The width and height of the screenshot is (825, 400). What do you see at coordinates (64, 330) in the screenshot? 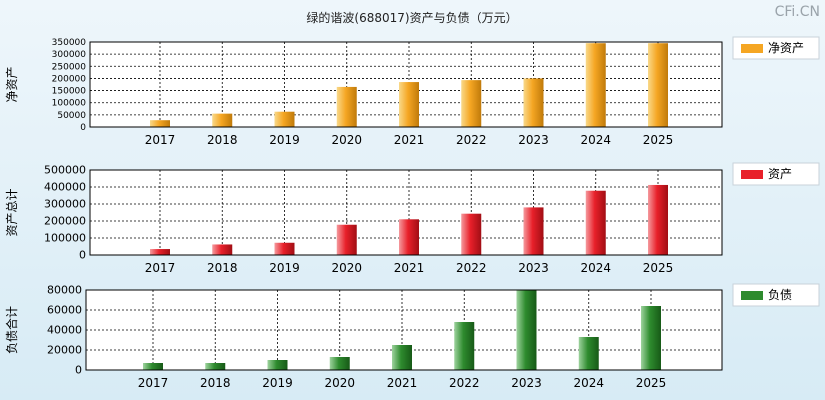
I see `y-tick-label: 40000` at bounding box center [64, 330].